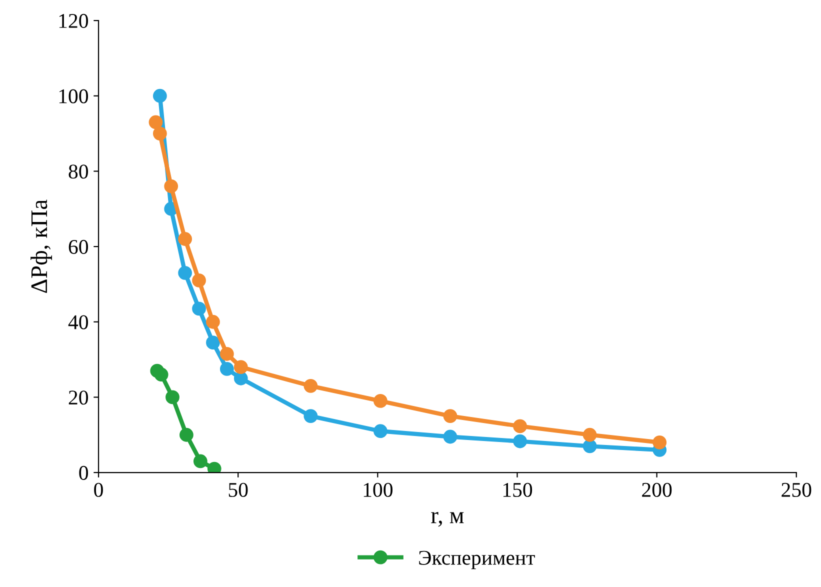  Describe the element at coordinates (657, 489) in the screenshot. I see `x-tick-label: 200` at that location.